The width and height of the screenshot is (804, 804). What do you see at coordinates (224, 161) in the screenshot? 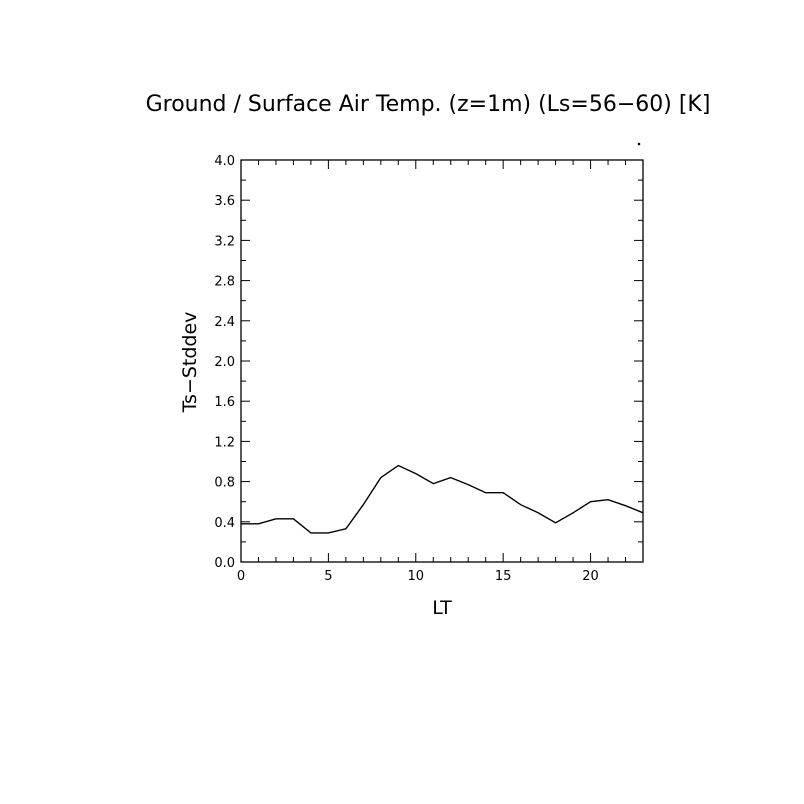
I see `y-tick-label: 4.0` at bounding box center [224, 161].